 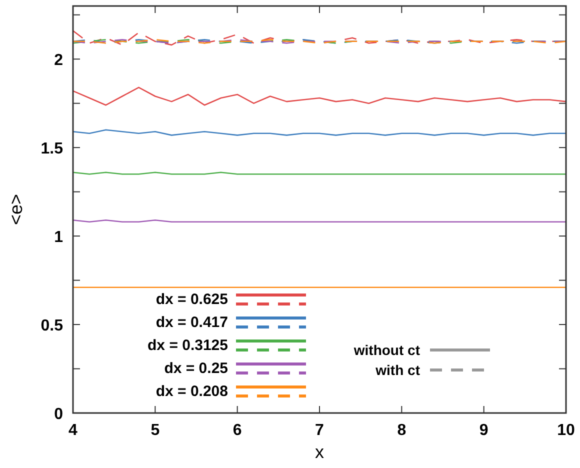 I want to click on x-tick-label: 8, so click(x=401, y=430).